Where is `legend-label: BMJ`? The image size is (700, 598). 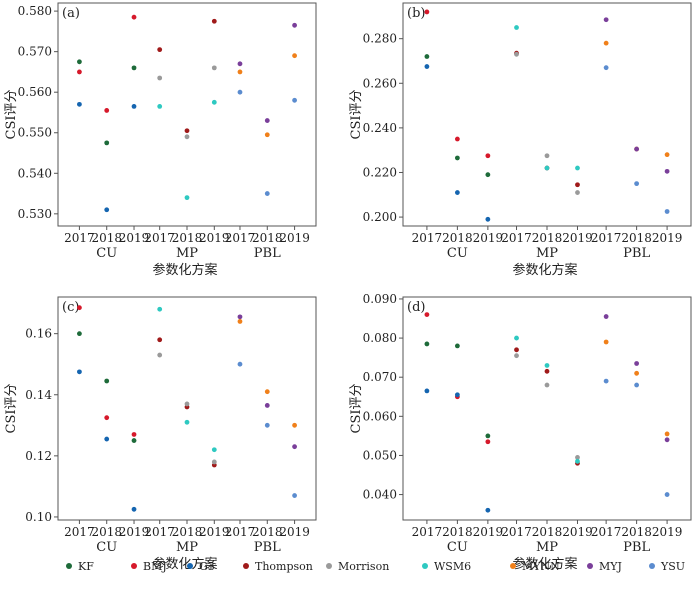
legend-label: BMJ is located at coordinates (155, 566).